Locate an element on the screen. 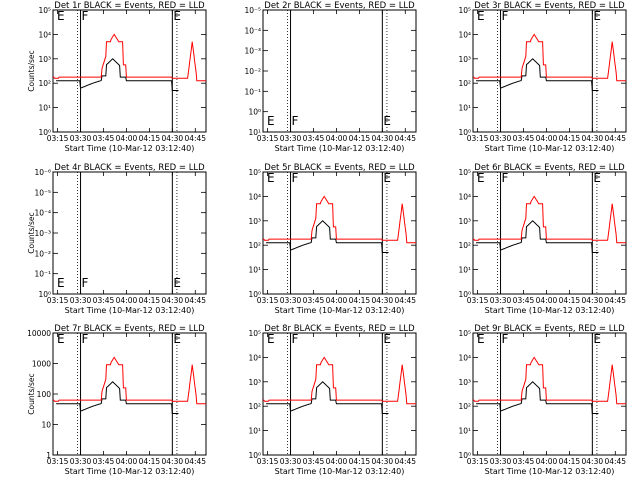 The image size is (640, 480). panel-title: Det 2r BLACK = Events, RED = LLD is located at coordinates (339, 6).